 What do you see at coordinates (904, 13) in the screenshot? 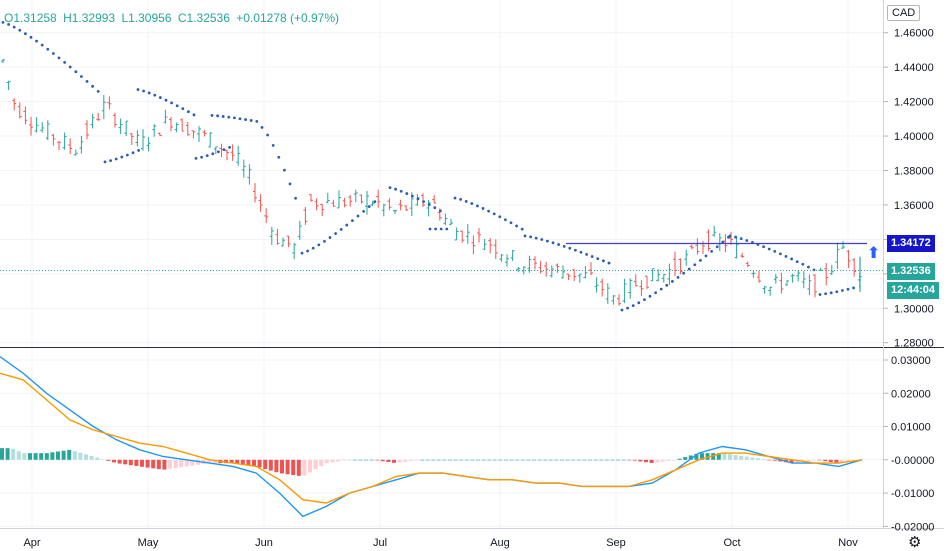
I see `currency-badge: CAD` at bounding box center [904, 13].